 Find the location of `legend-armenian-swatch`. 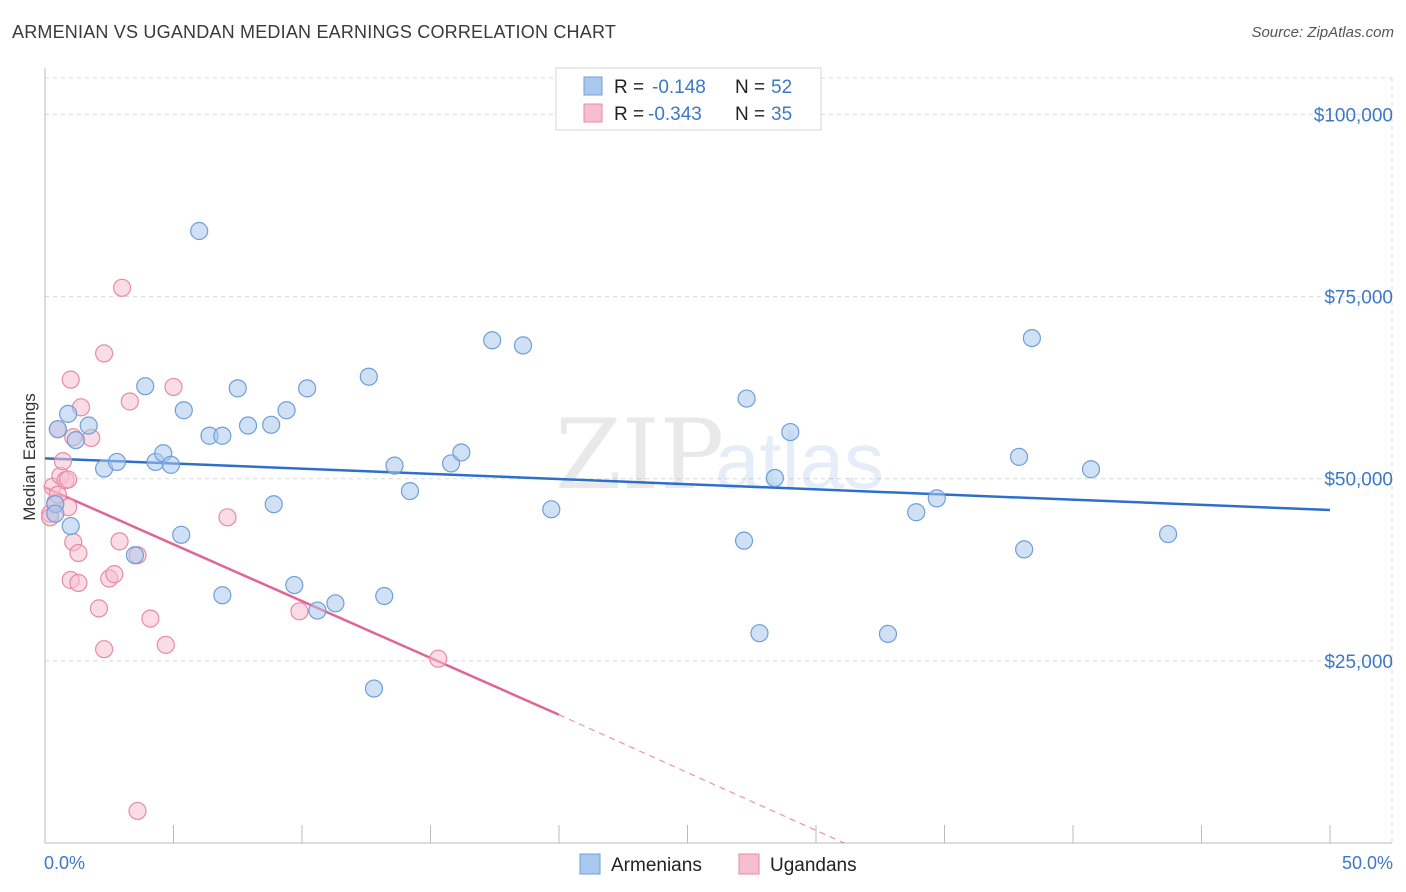

legend-armenian-swatch is located at coordinates (593, 86).